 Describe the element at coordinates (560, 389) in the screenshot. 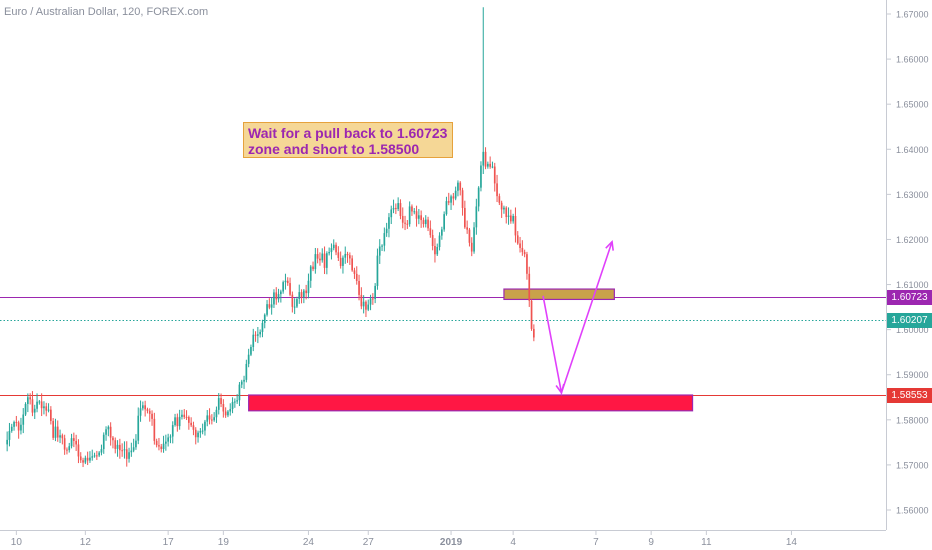

I see `arrowhead-down` at that location.